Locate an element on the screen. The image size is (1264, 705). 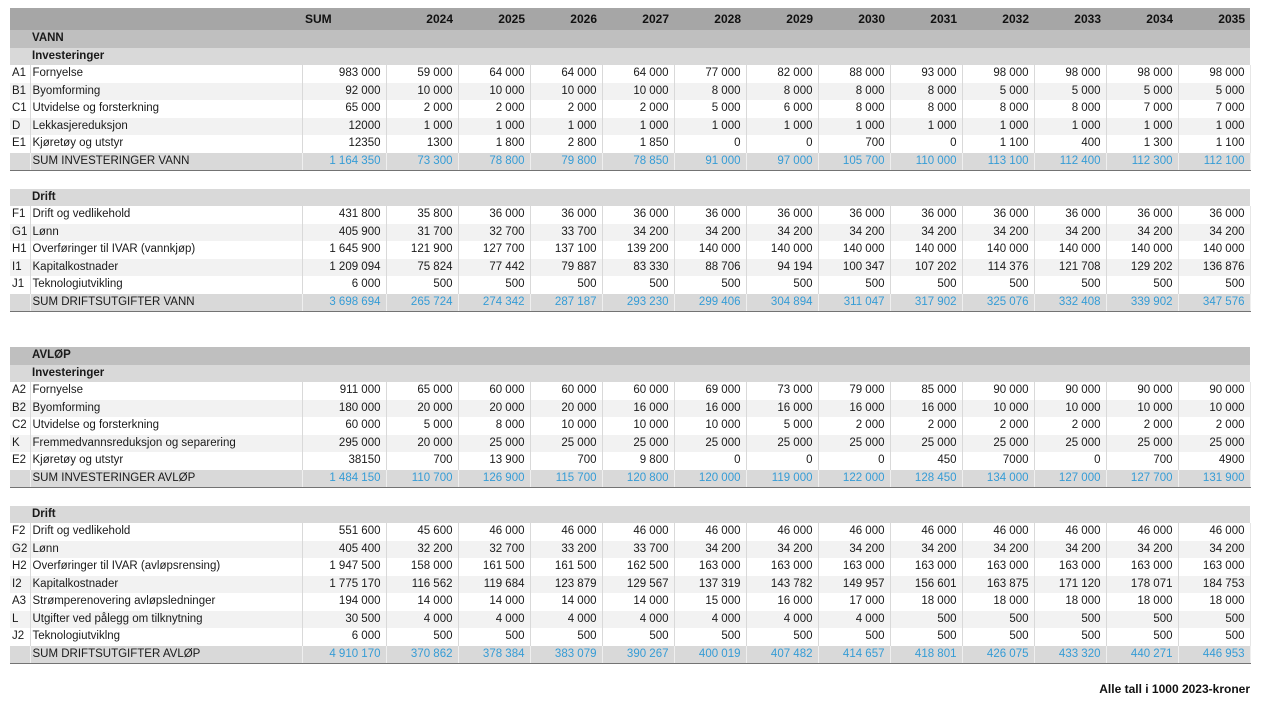
row-label: Overføringer til IVAR (vannkjøp) is located at coordinates (166, 250).